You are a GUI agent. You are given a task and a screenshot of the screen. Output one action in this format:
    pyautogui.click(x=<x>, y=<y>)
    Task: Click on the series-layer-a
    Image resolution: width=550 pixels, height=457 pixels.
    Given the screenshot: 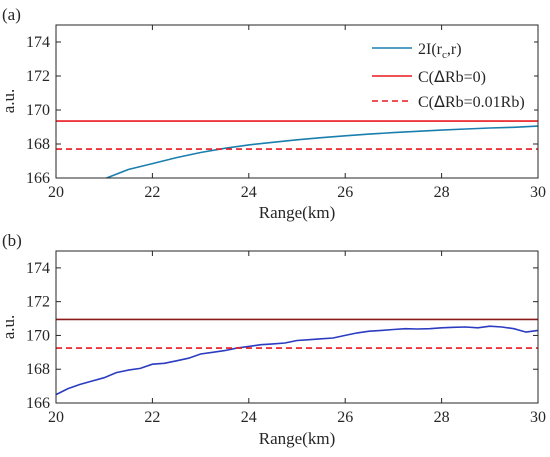 What is the action you would take?
    pyautogui.click(x=297, y=149)
    